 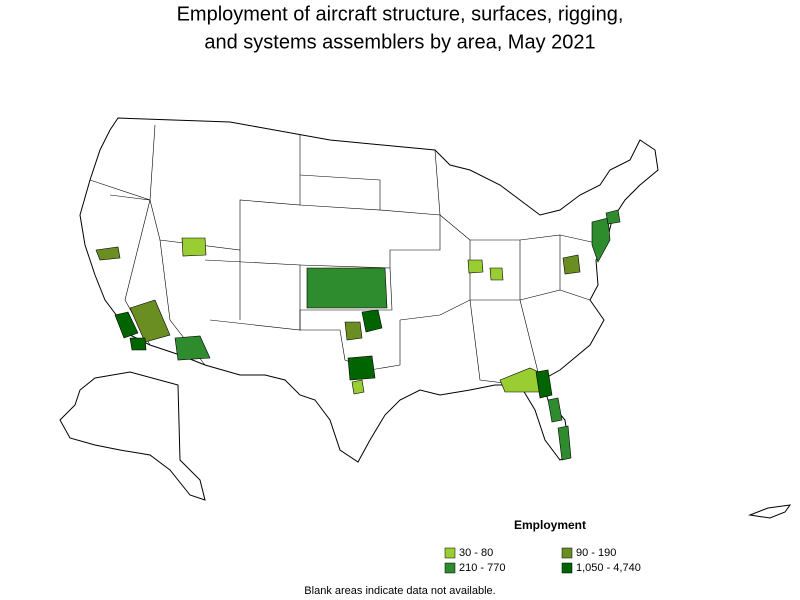 What do you see at coordinates (399, 42) in the screenshot?
I see `title-line: and systems assemblers by area, May 2021` at bounding box center [399, 42].